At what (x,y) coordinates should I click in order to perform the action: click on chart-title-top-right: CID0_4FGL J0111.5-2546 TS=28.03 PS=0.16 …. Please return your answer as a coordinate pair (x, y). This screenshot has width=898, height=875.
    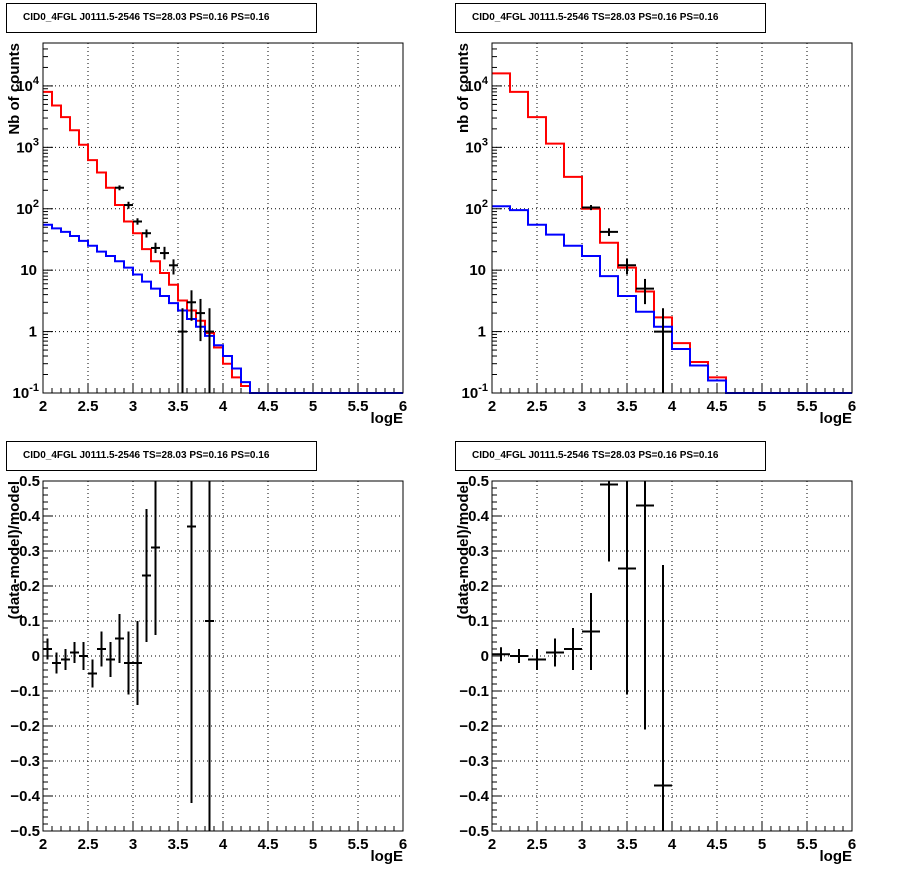
    Looking at the image, I should click on (610, 18).